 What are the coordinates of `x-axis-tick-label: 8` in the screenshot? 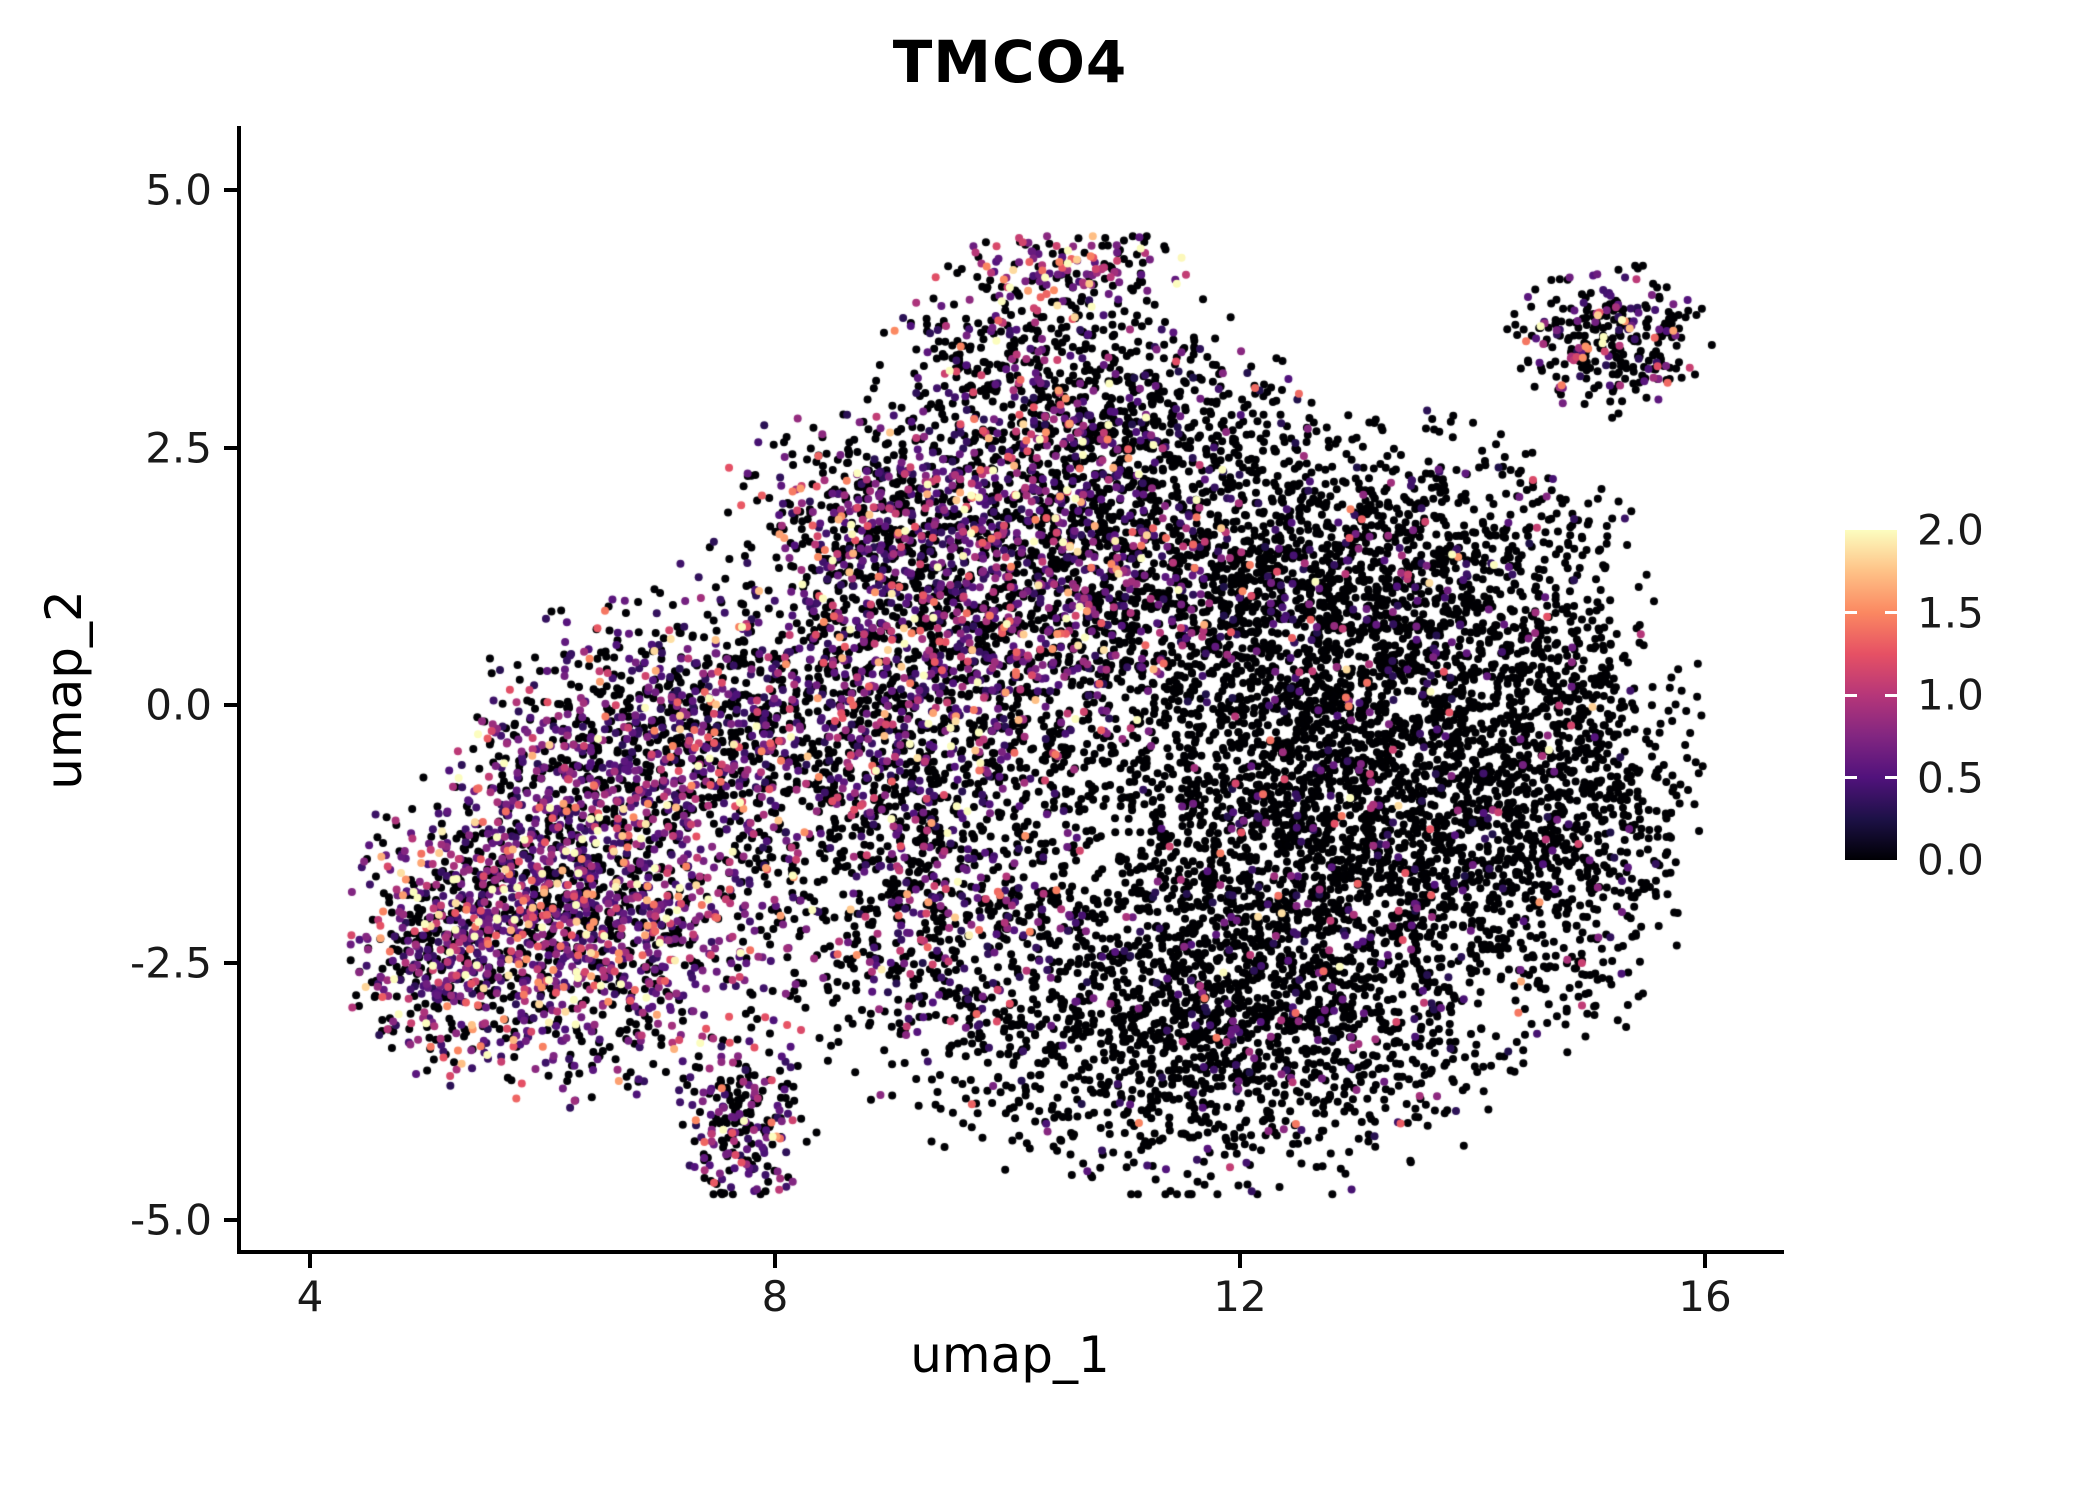 It's located at (775, 1296).